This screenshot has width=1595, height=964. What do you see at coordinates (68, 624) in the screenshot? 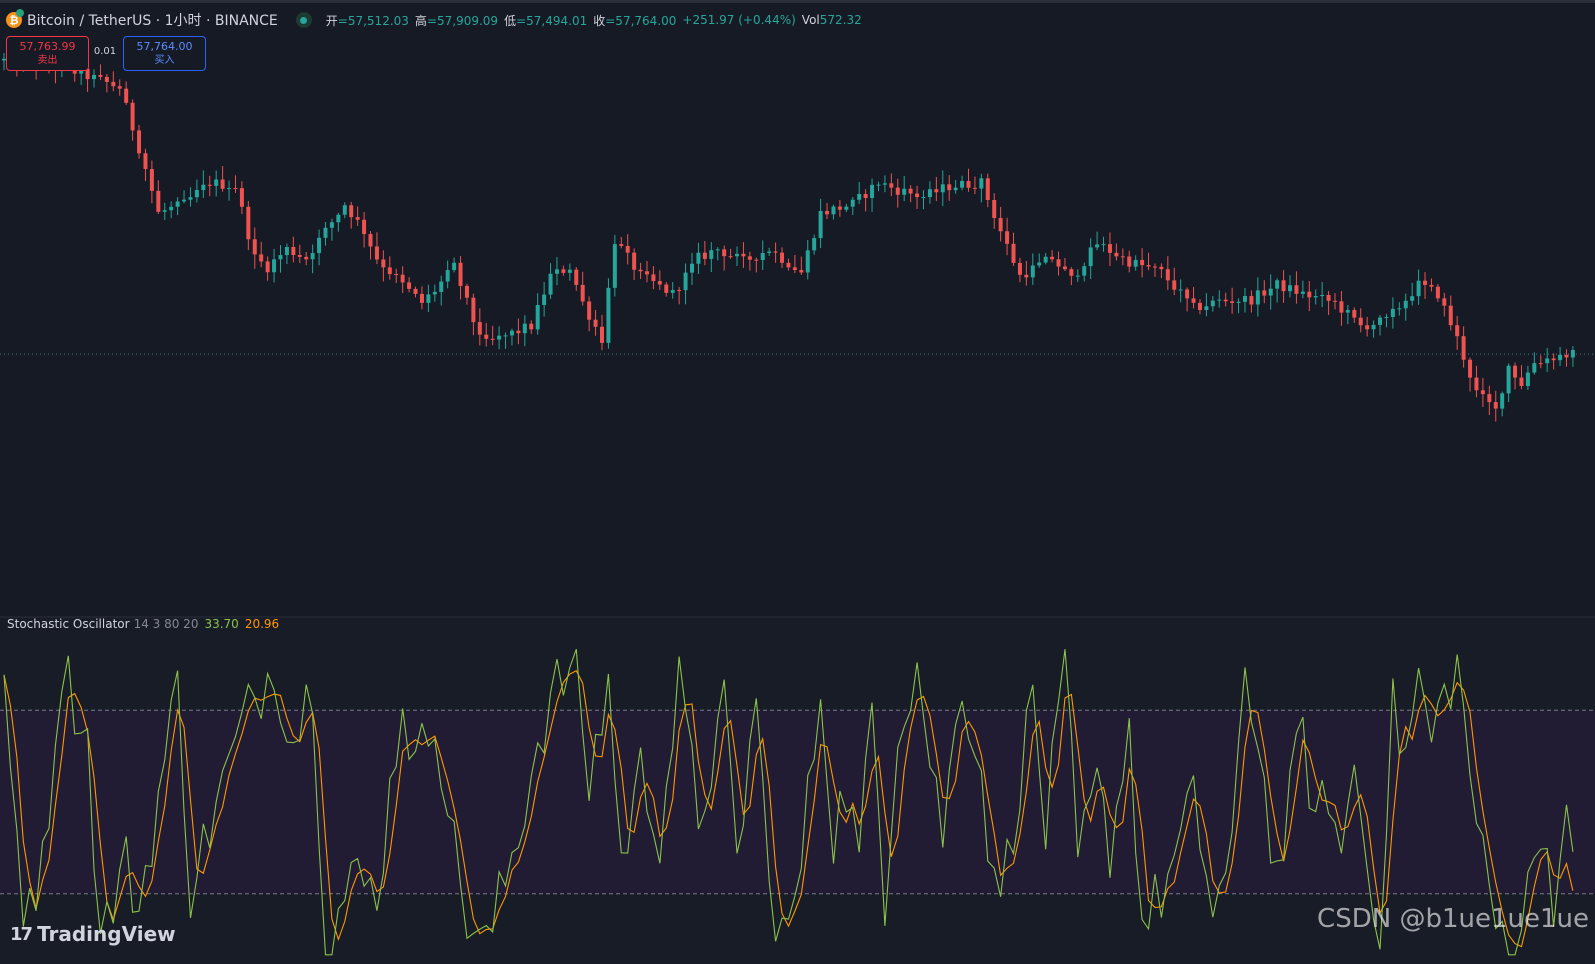
I see `indicator-name: Stochastic Oscillator` at bounding box center [68, 624].